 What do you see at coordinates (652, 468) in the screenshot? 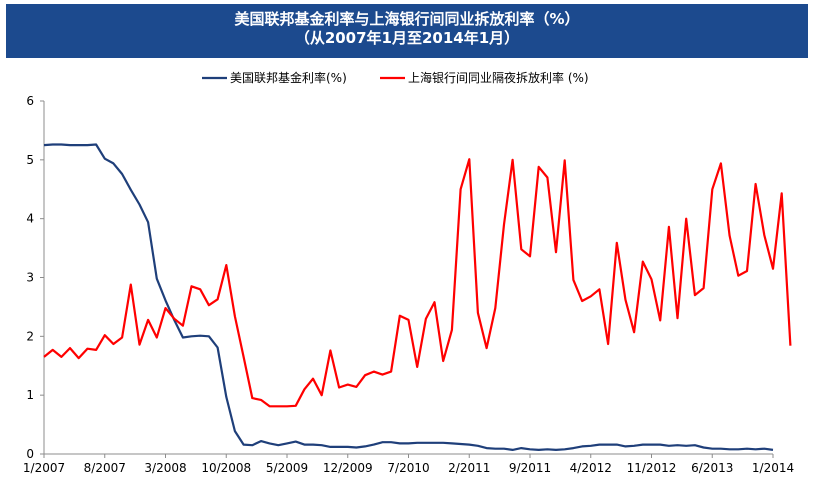
I see `x-tick-label: 11/2012` at bounding box center [652, 468].